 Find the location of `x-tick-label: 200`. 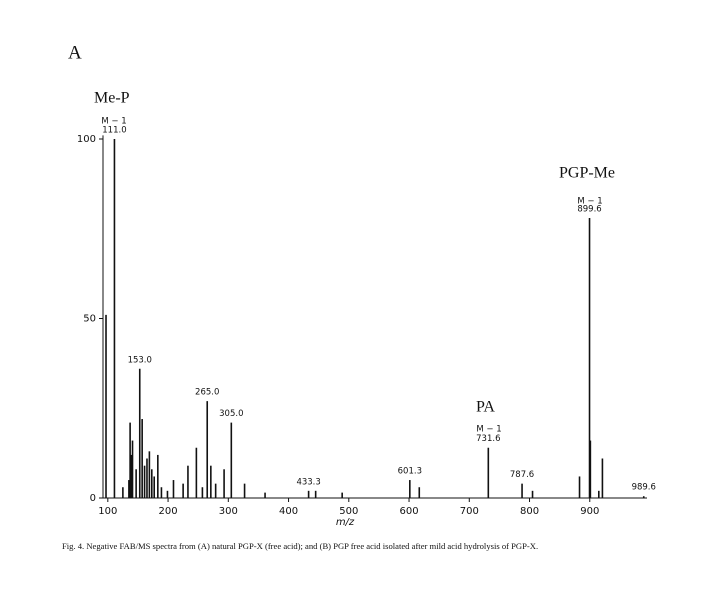

x-tick-label: 200 is located at coordinates (168, 511).